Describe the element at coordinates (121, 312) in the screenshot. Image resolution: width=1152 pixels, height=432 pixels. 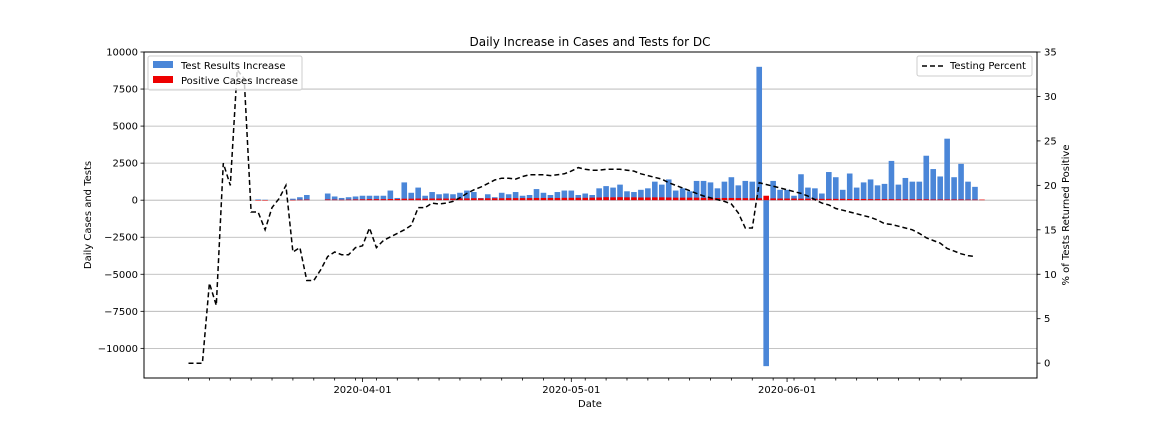
I see `y-tick-label: −7500` at that location.